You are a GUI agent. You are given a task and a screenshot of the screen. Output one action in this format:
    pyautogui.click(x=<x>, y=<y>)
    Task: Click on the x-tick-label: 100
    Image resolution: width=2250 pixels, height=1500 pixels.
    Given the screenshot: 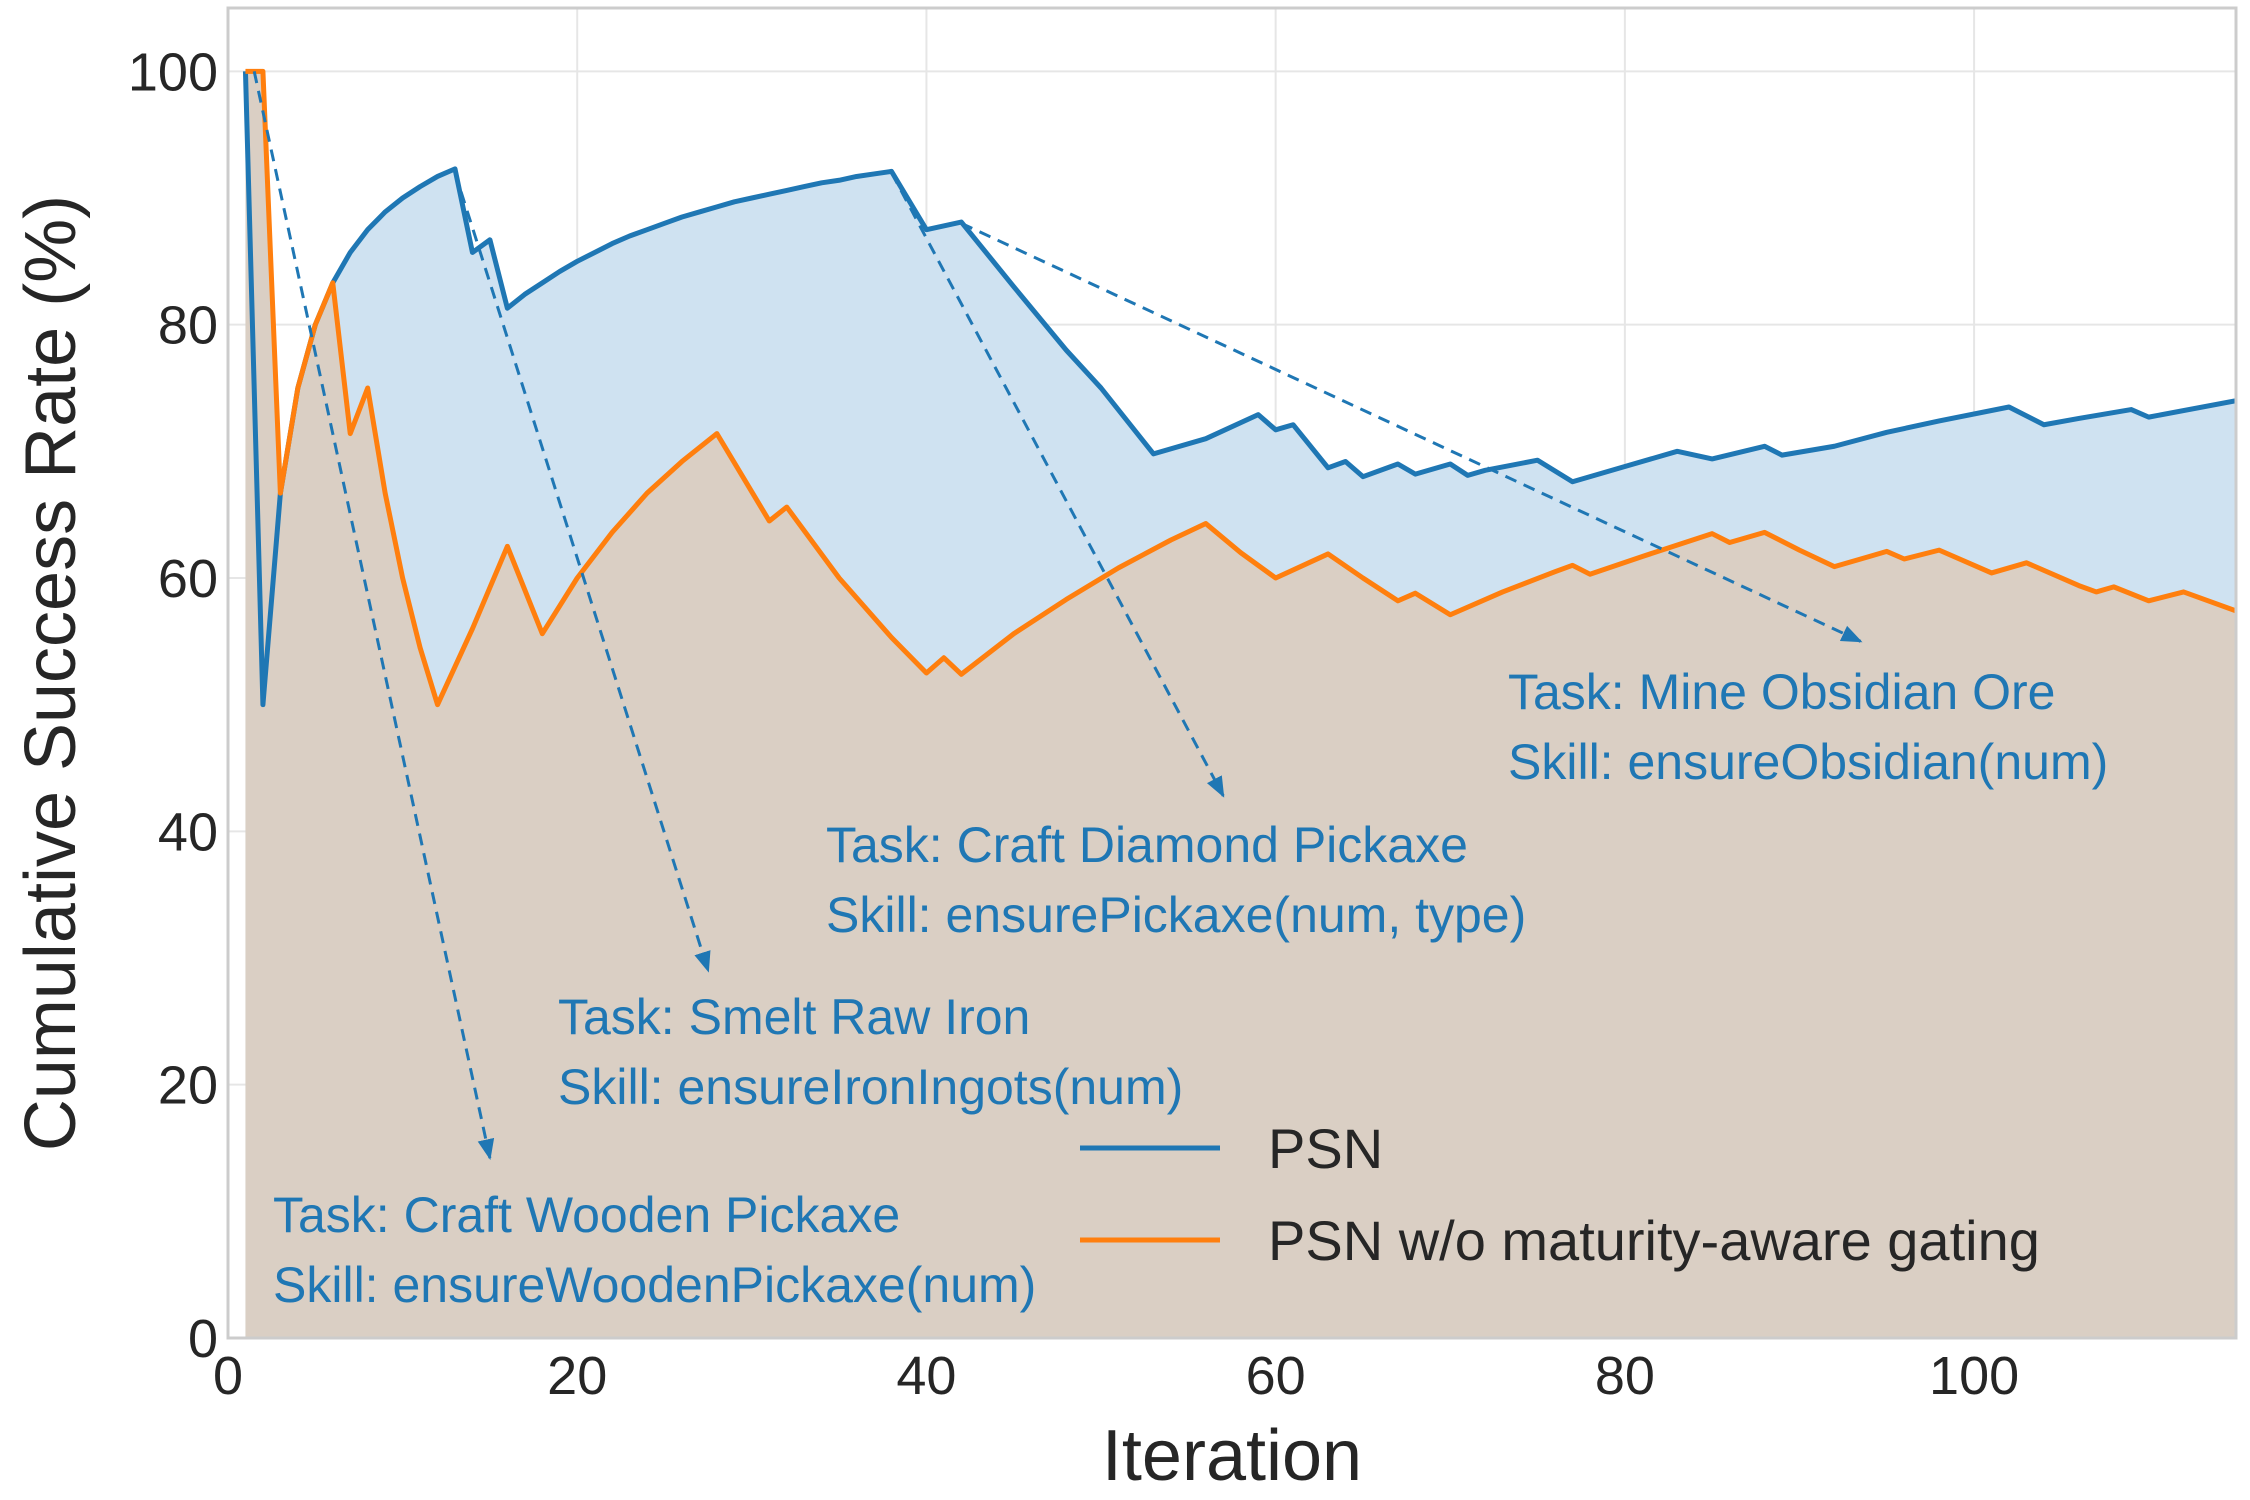 What is the action you would take?
    pyautogui.click(x=1974, y=1376)
    